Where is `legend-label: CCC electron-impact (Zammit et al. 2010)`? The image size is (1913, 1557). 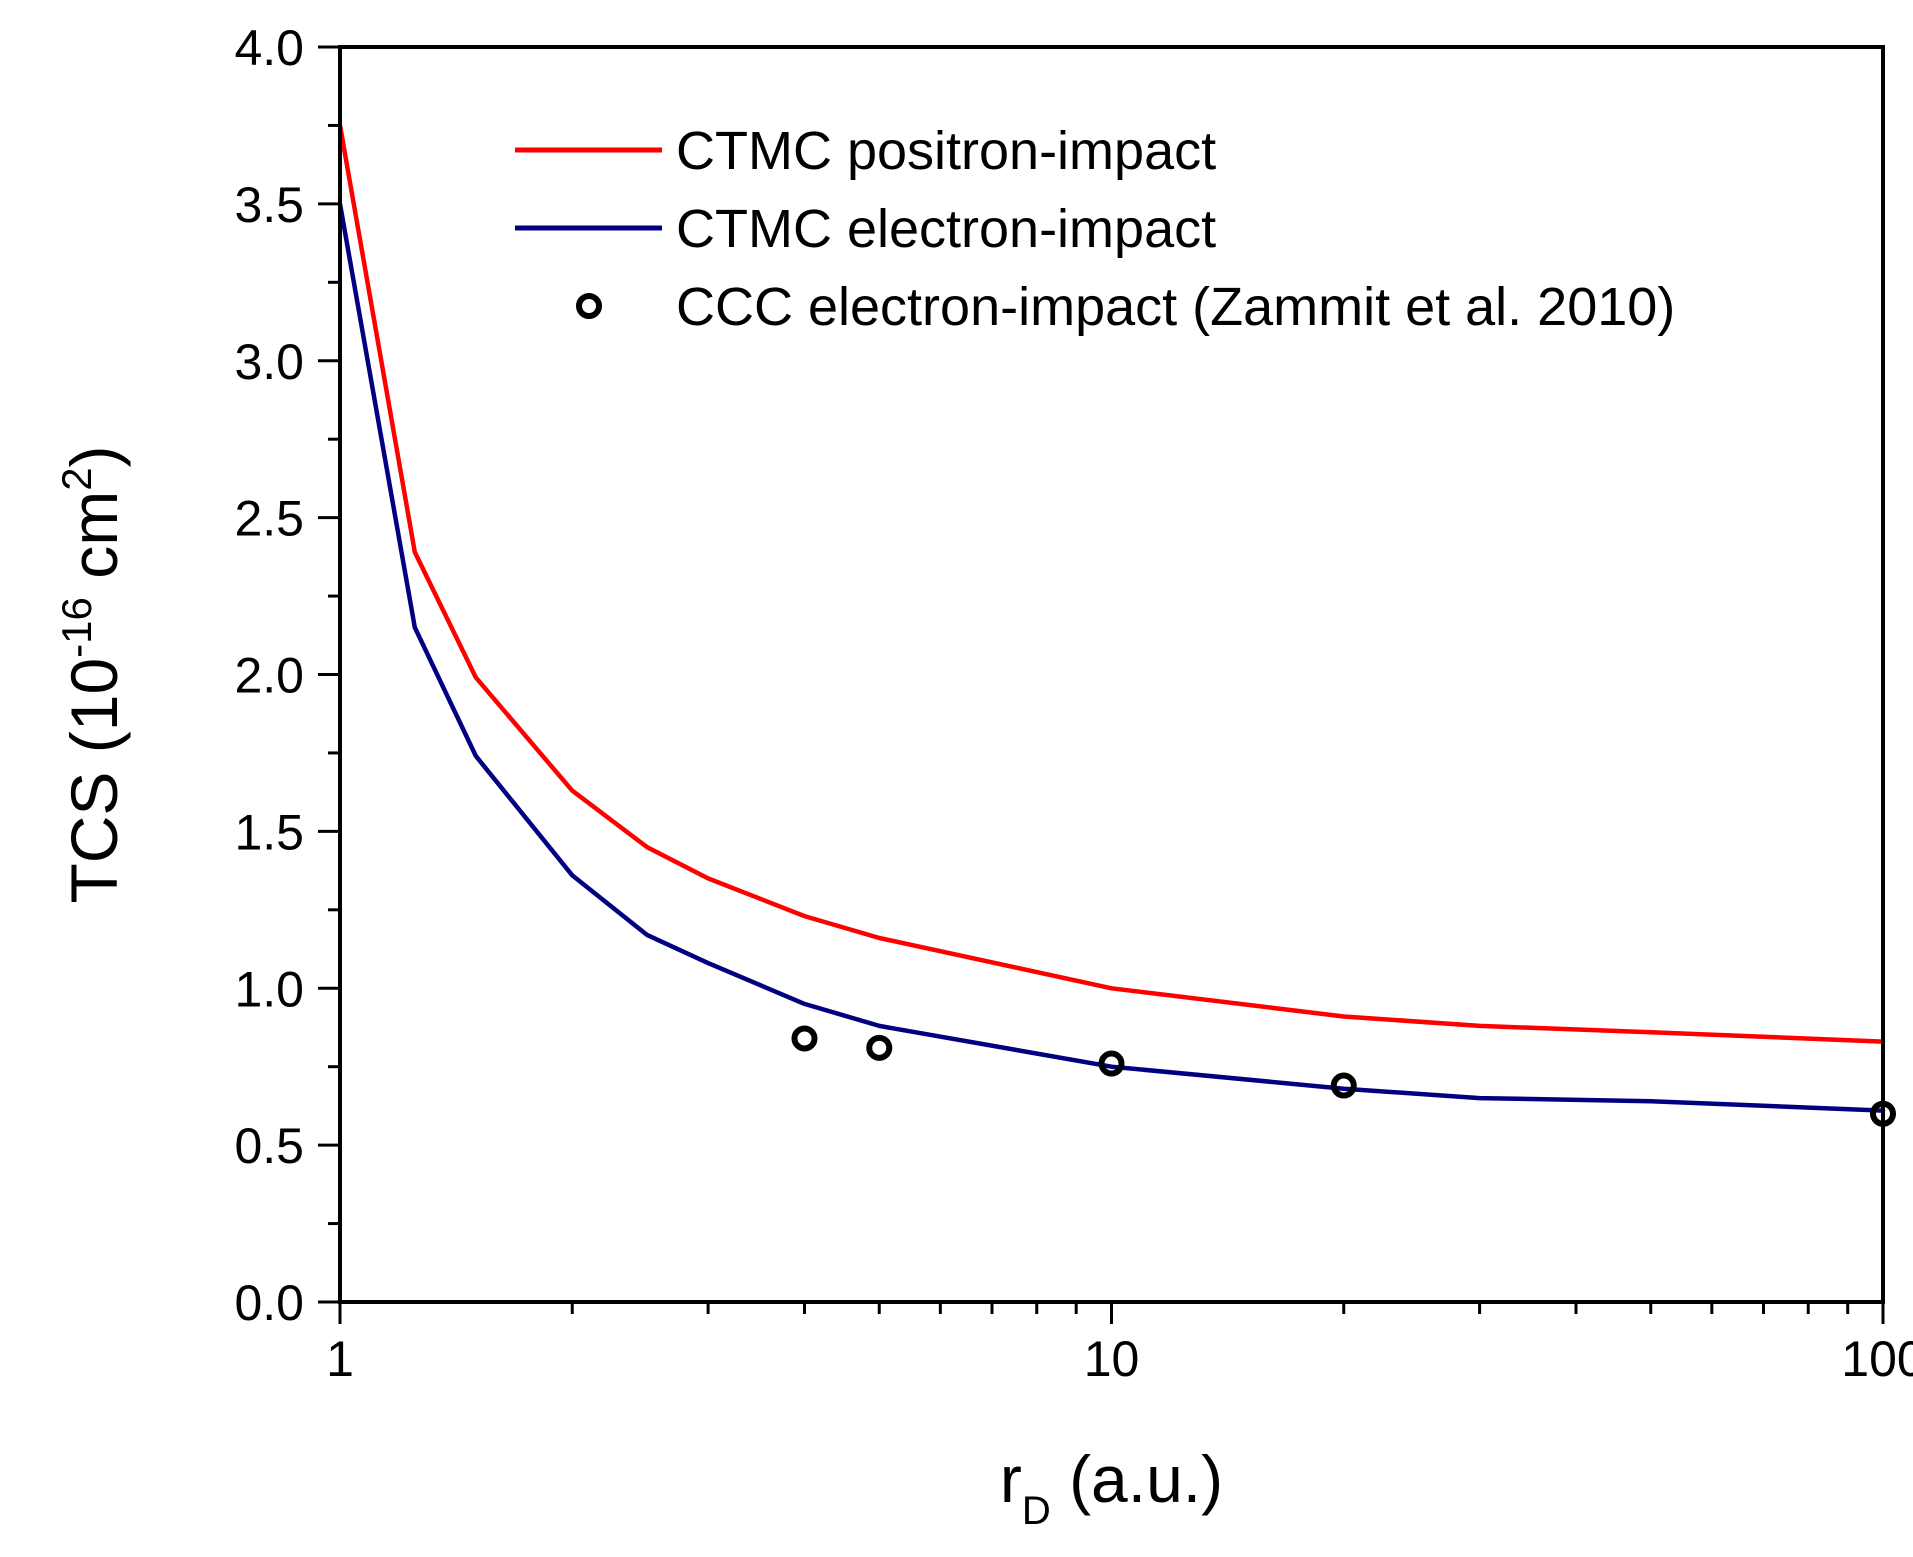 legend-label: CCC electron-impact (Zammit et al. 2010) is located at coordinates (1175, 307).